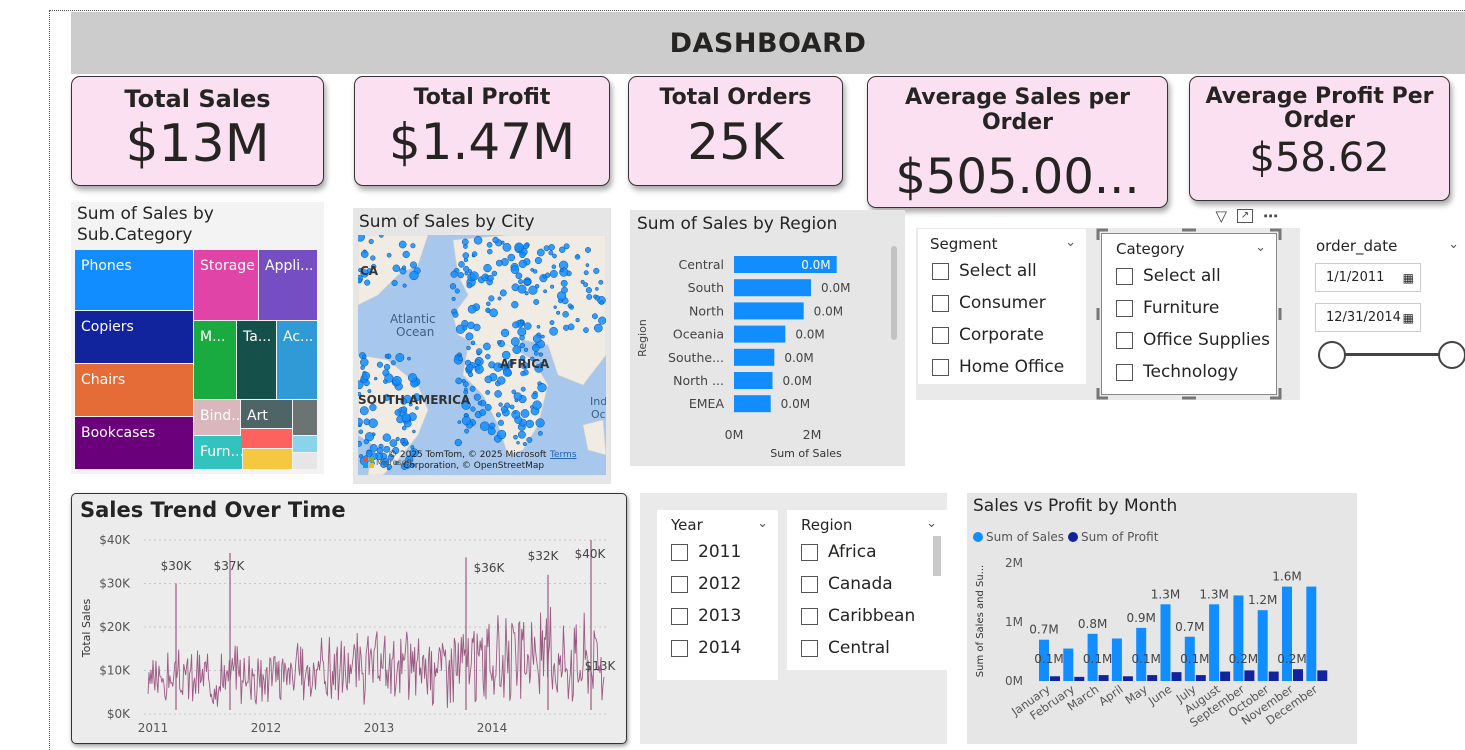 This screenshot has height=750, width=1465. I want to click on category-item: Select all, so click(1189, 276).